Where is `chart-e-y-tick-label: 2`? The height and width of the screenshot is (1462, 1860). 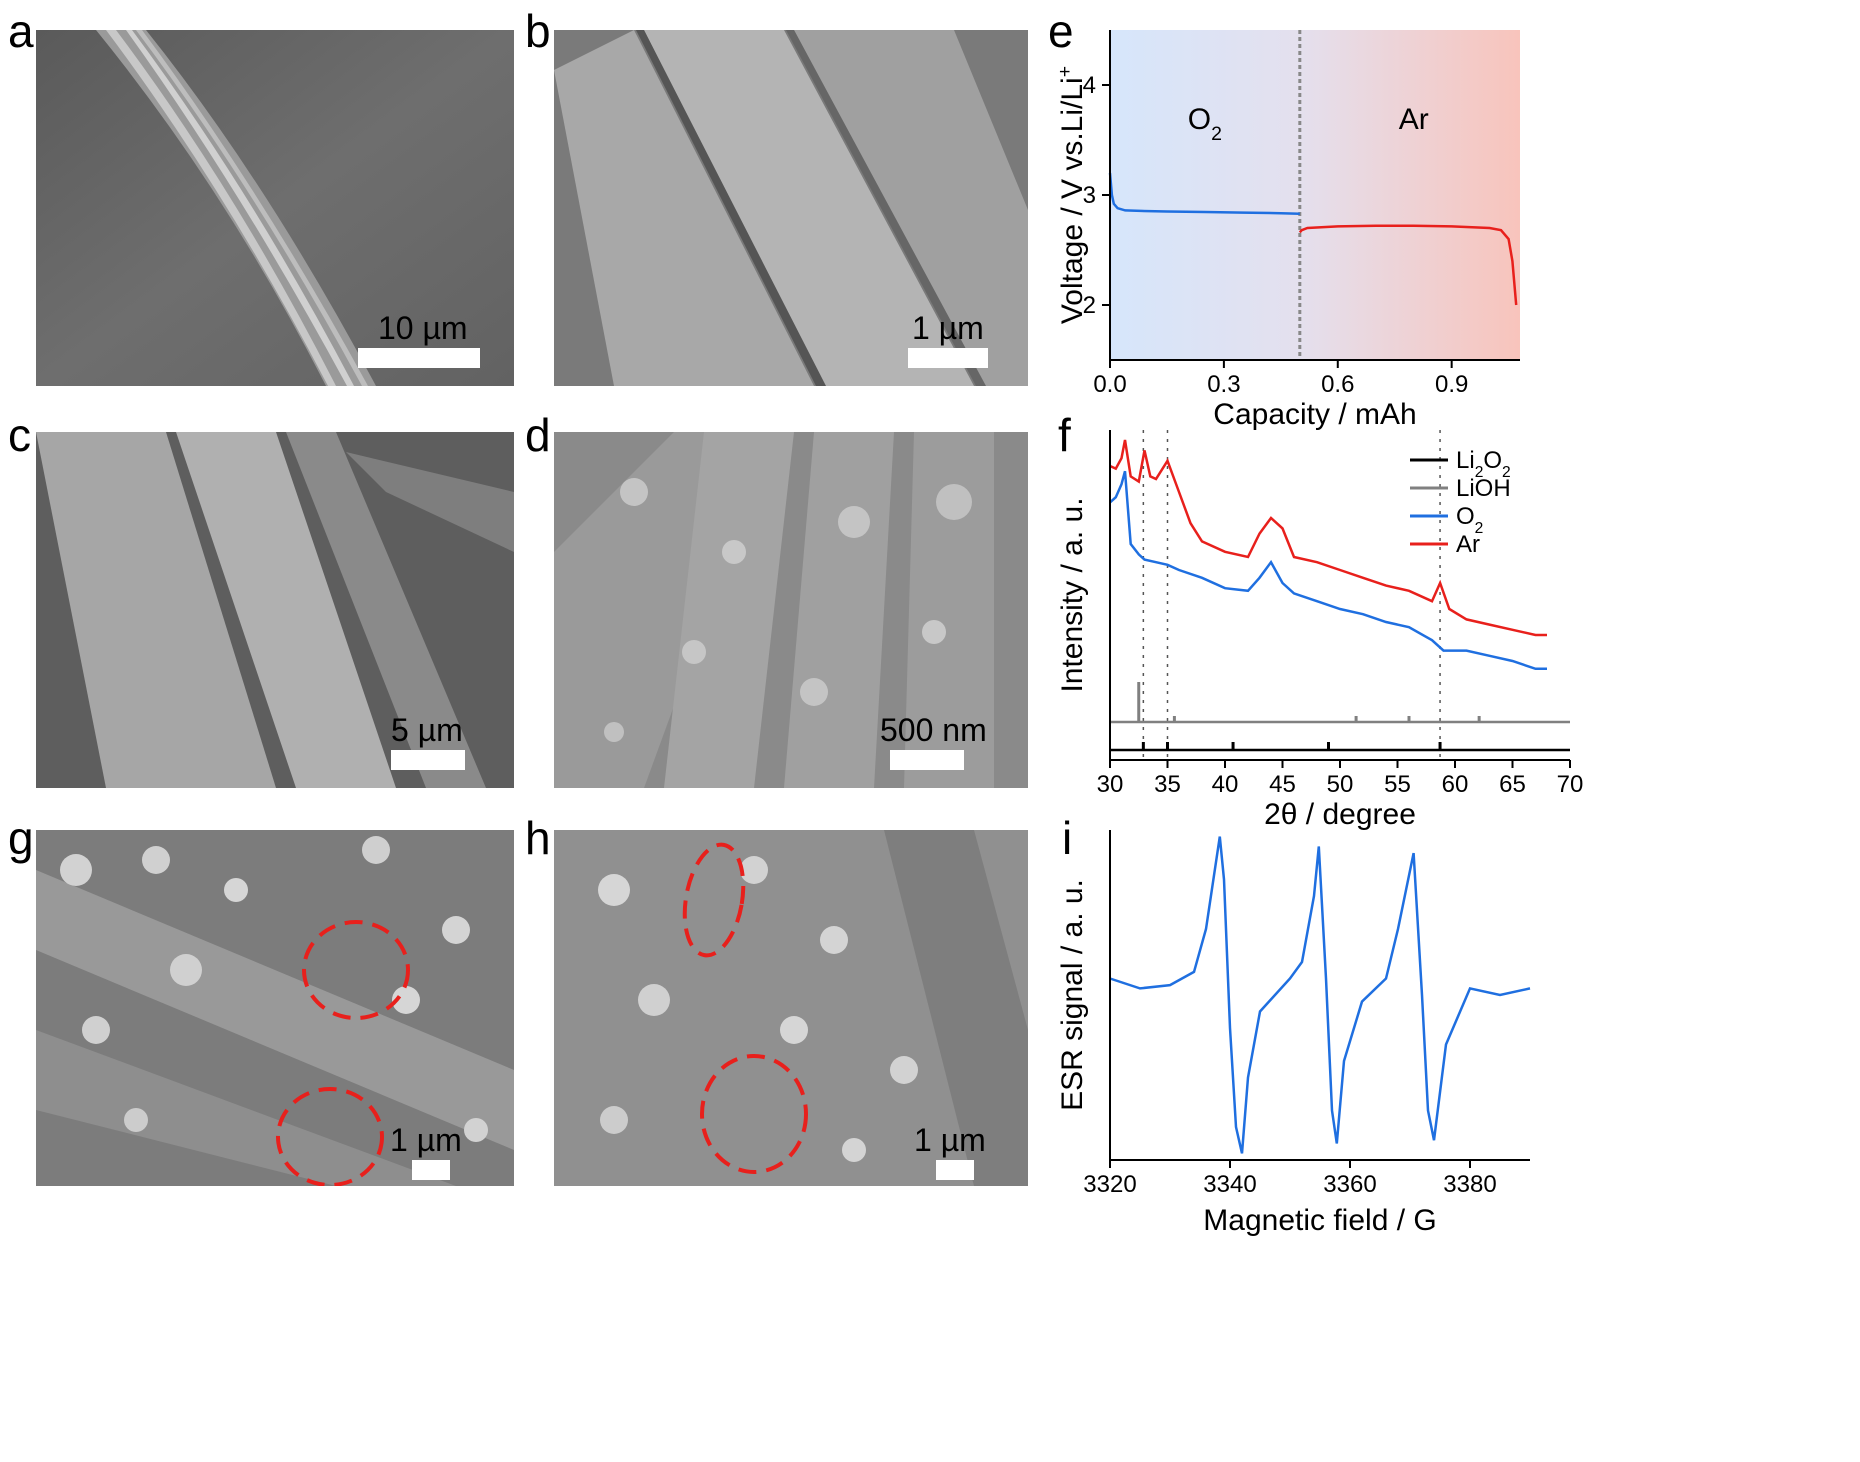
chart-e-y-tick-label: 2 is located at coordinates (1089, 305).